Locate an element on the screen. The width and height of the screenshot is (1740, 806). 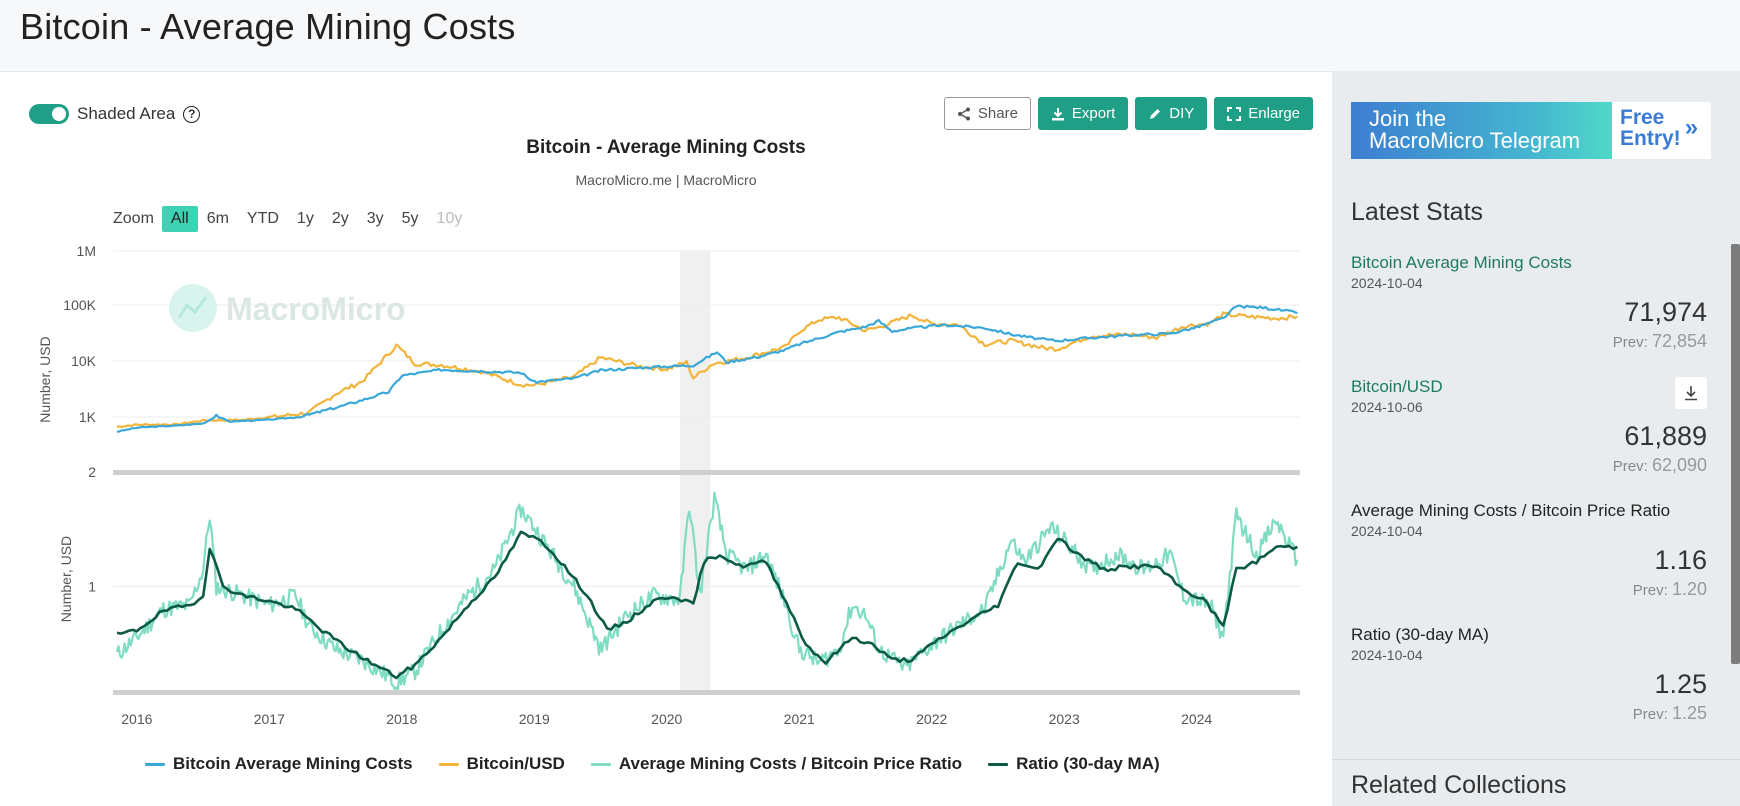
download-button is located at coordinates (1691, 393).